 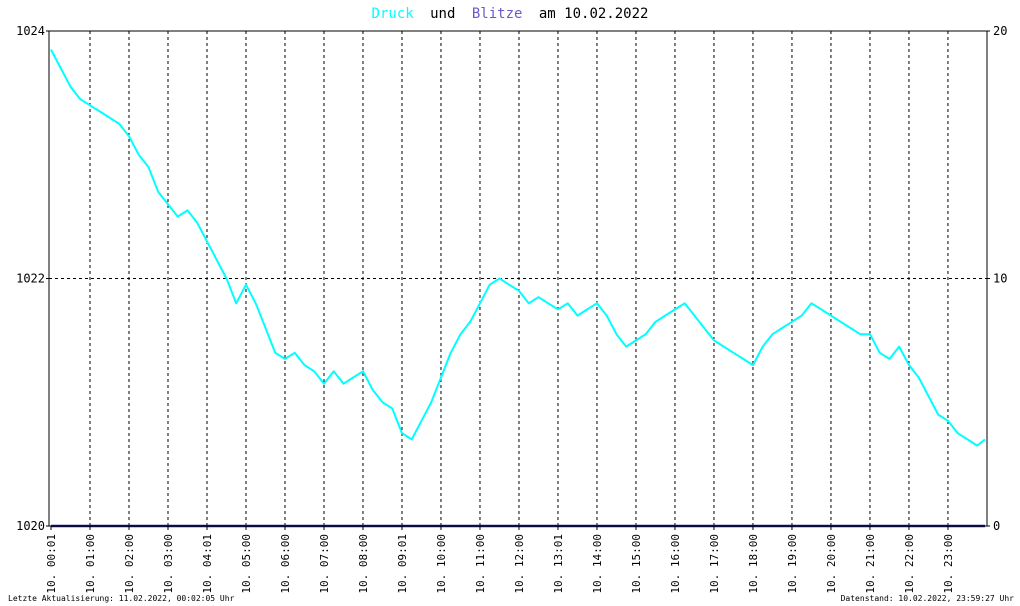 I want to click on x-tick-label: 10. 10:00, so click(x=441, y=564).